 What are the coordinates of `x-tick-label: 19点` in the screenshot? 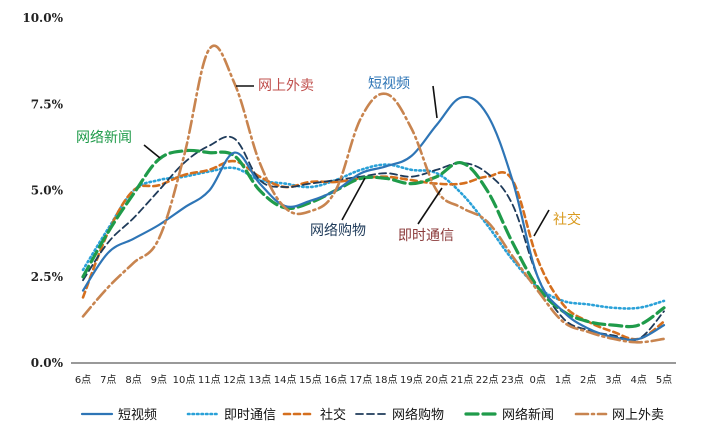 It's located at (411, 380).